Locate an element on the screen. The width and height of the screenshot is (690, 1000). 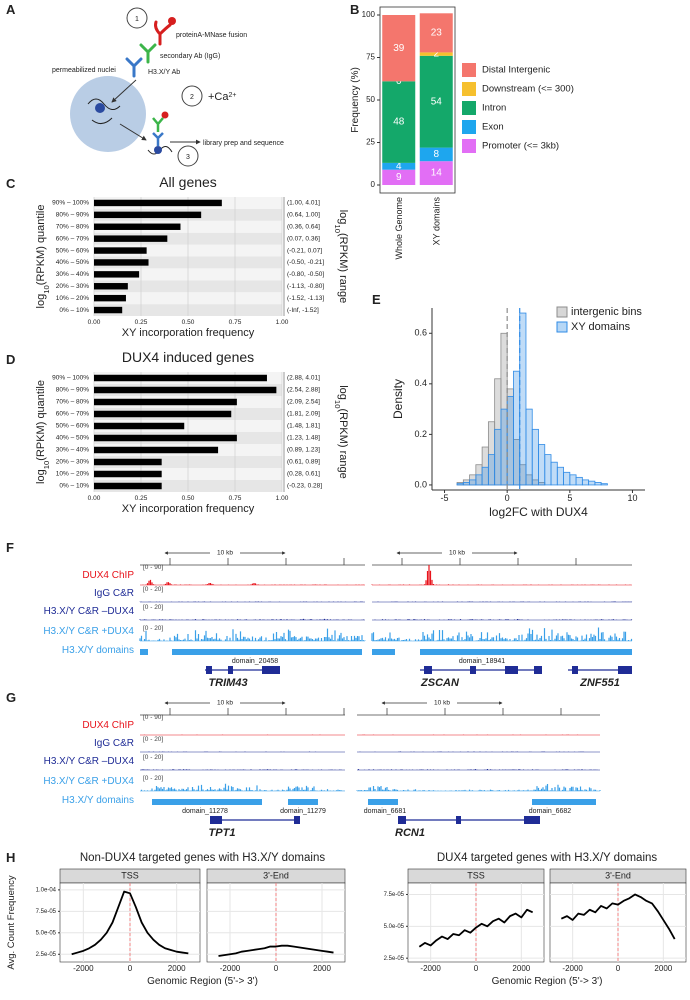
gene-name: TRIM43 is located at coordinates (227, 683).